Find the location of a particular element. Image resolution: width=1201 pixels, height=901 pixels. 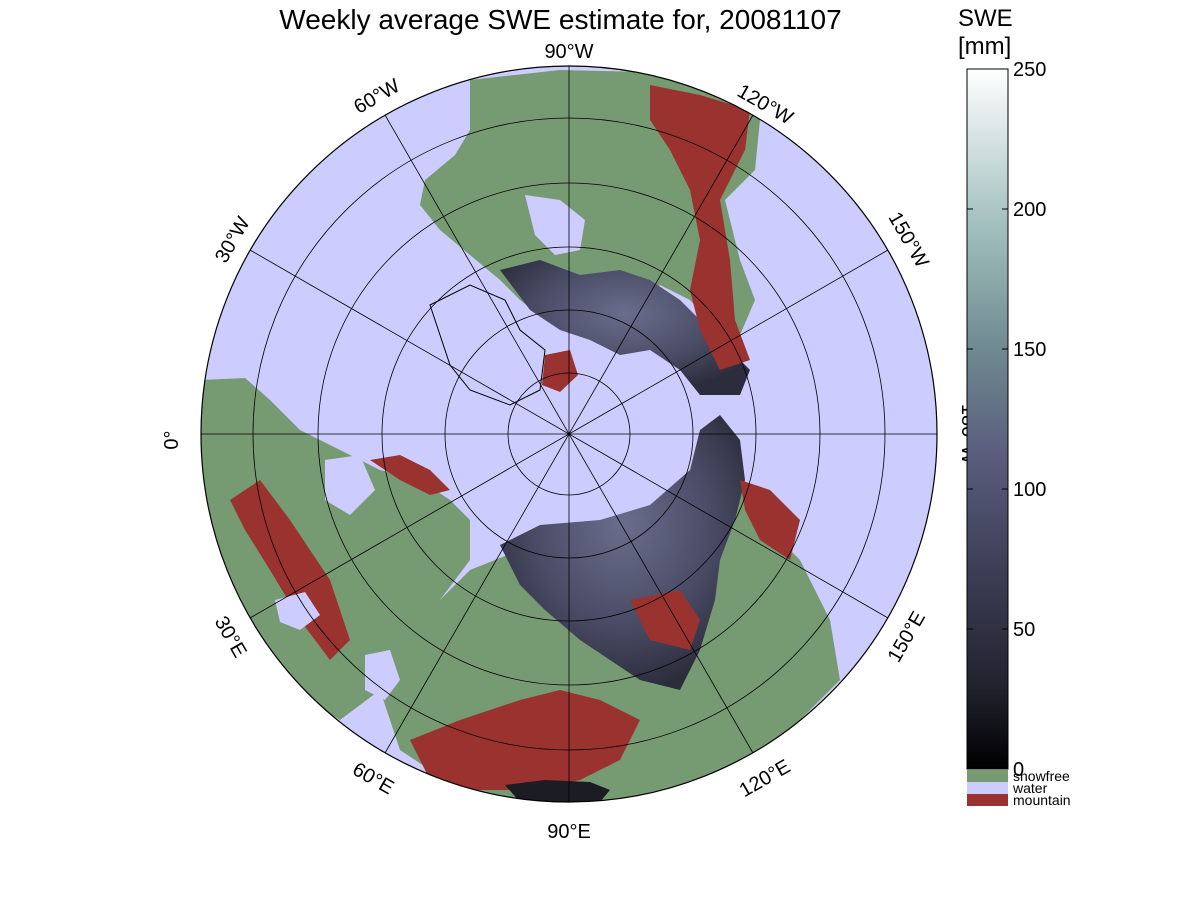

lon-label-60e: 60°E is located at coordinates (373, 778).